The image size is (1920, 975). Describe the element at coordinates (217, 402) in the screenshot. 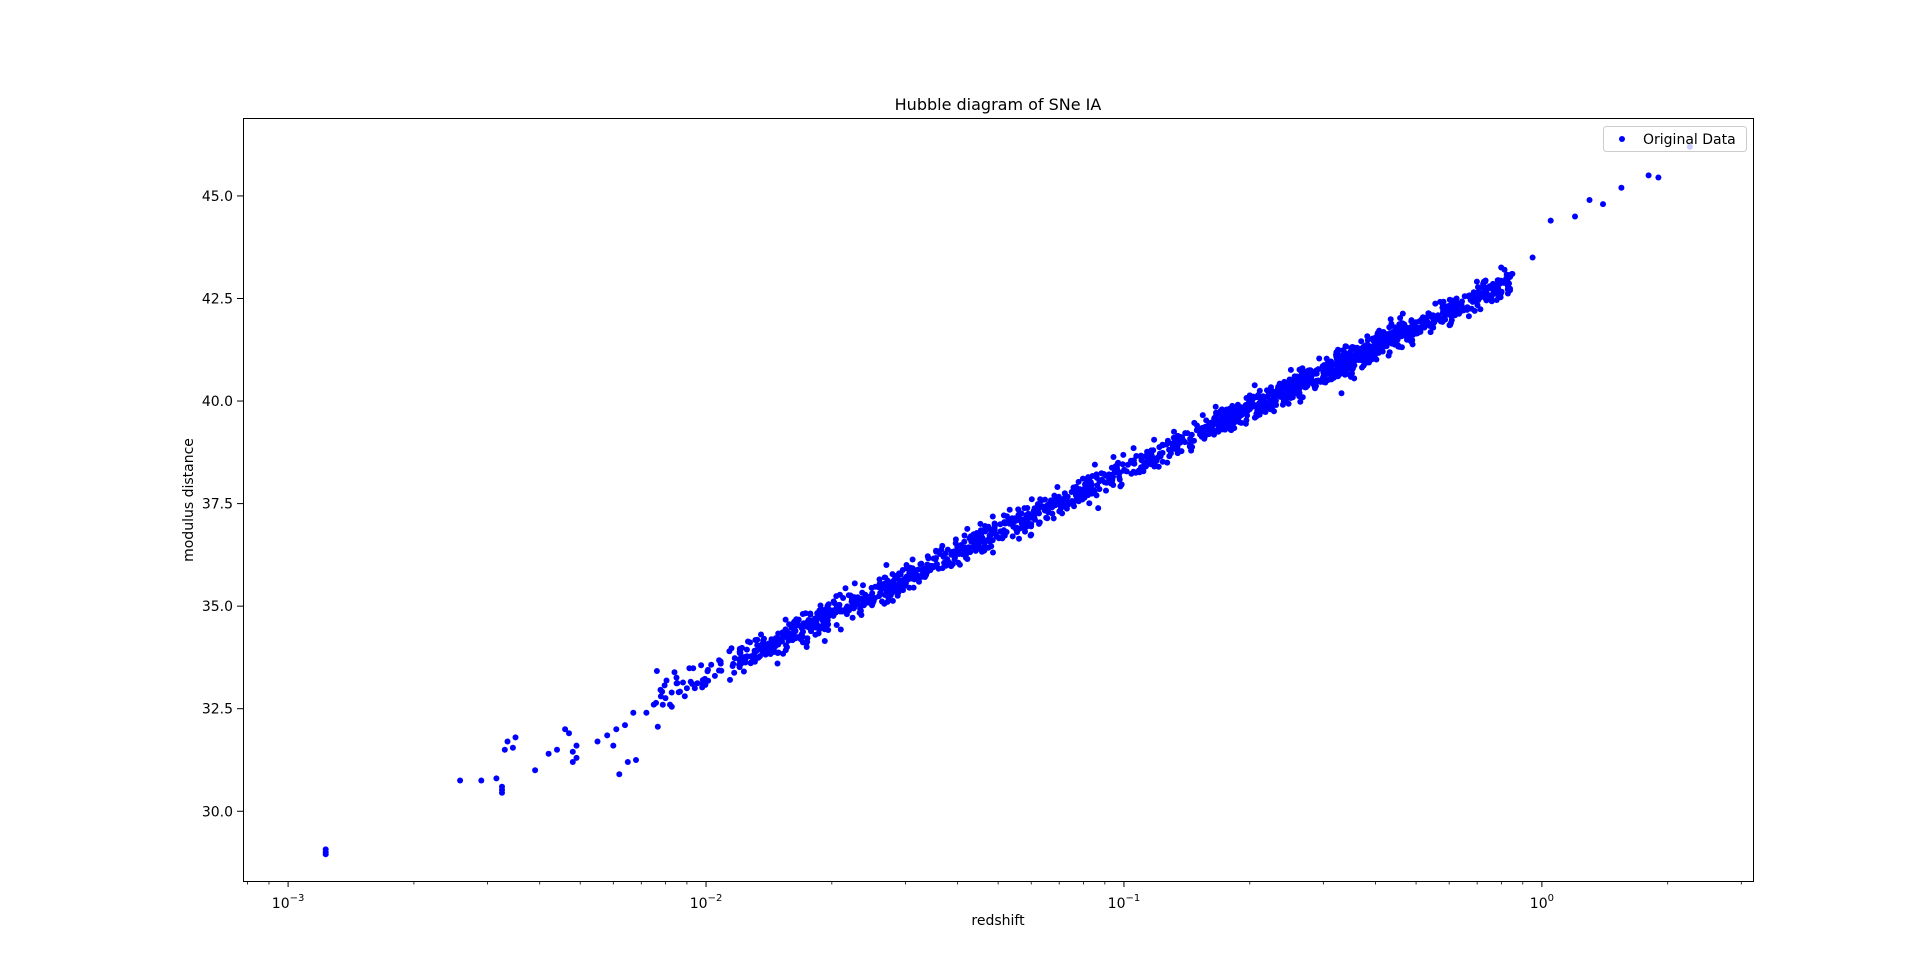

I see `y-tick-label: 40.0` at that location.